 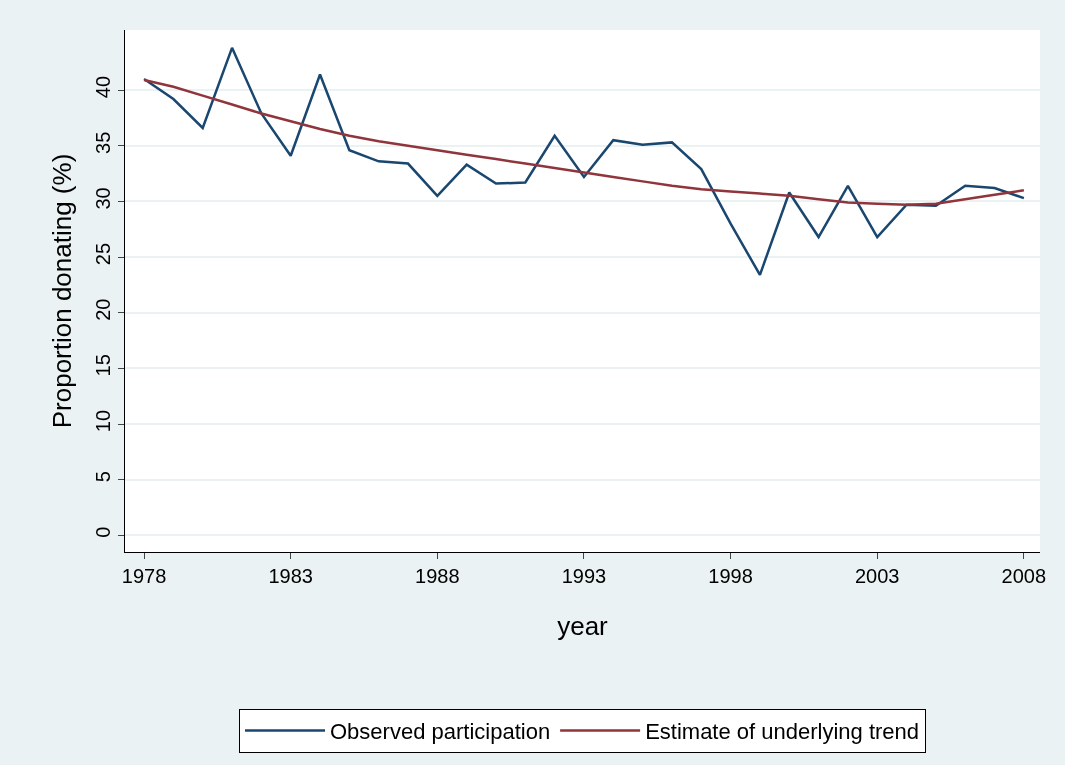 I want to click on x-axis-title: year, so click(x=583, y=625).